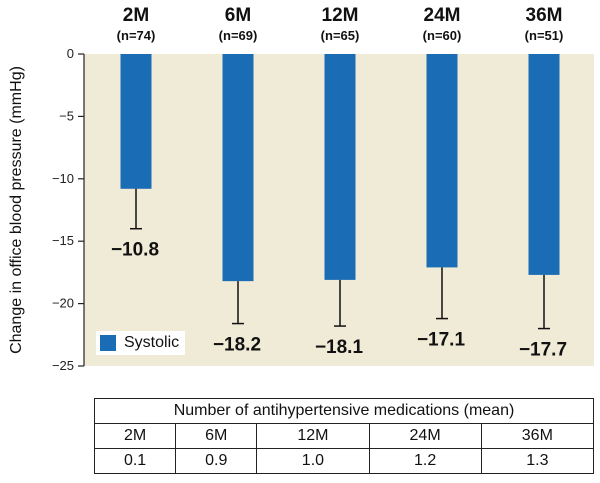 This screenshot has height=483, width=600. I want to click on table-header-cell: 12M, so click(313, 436).